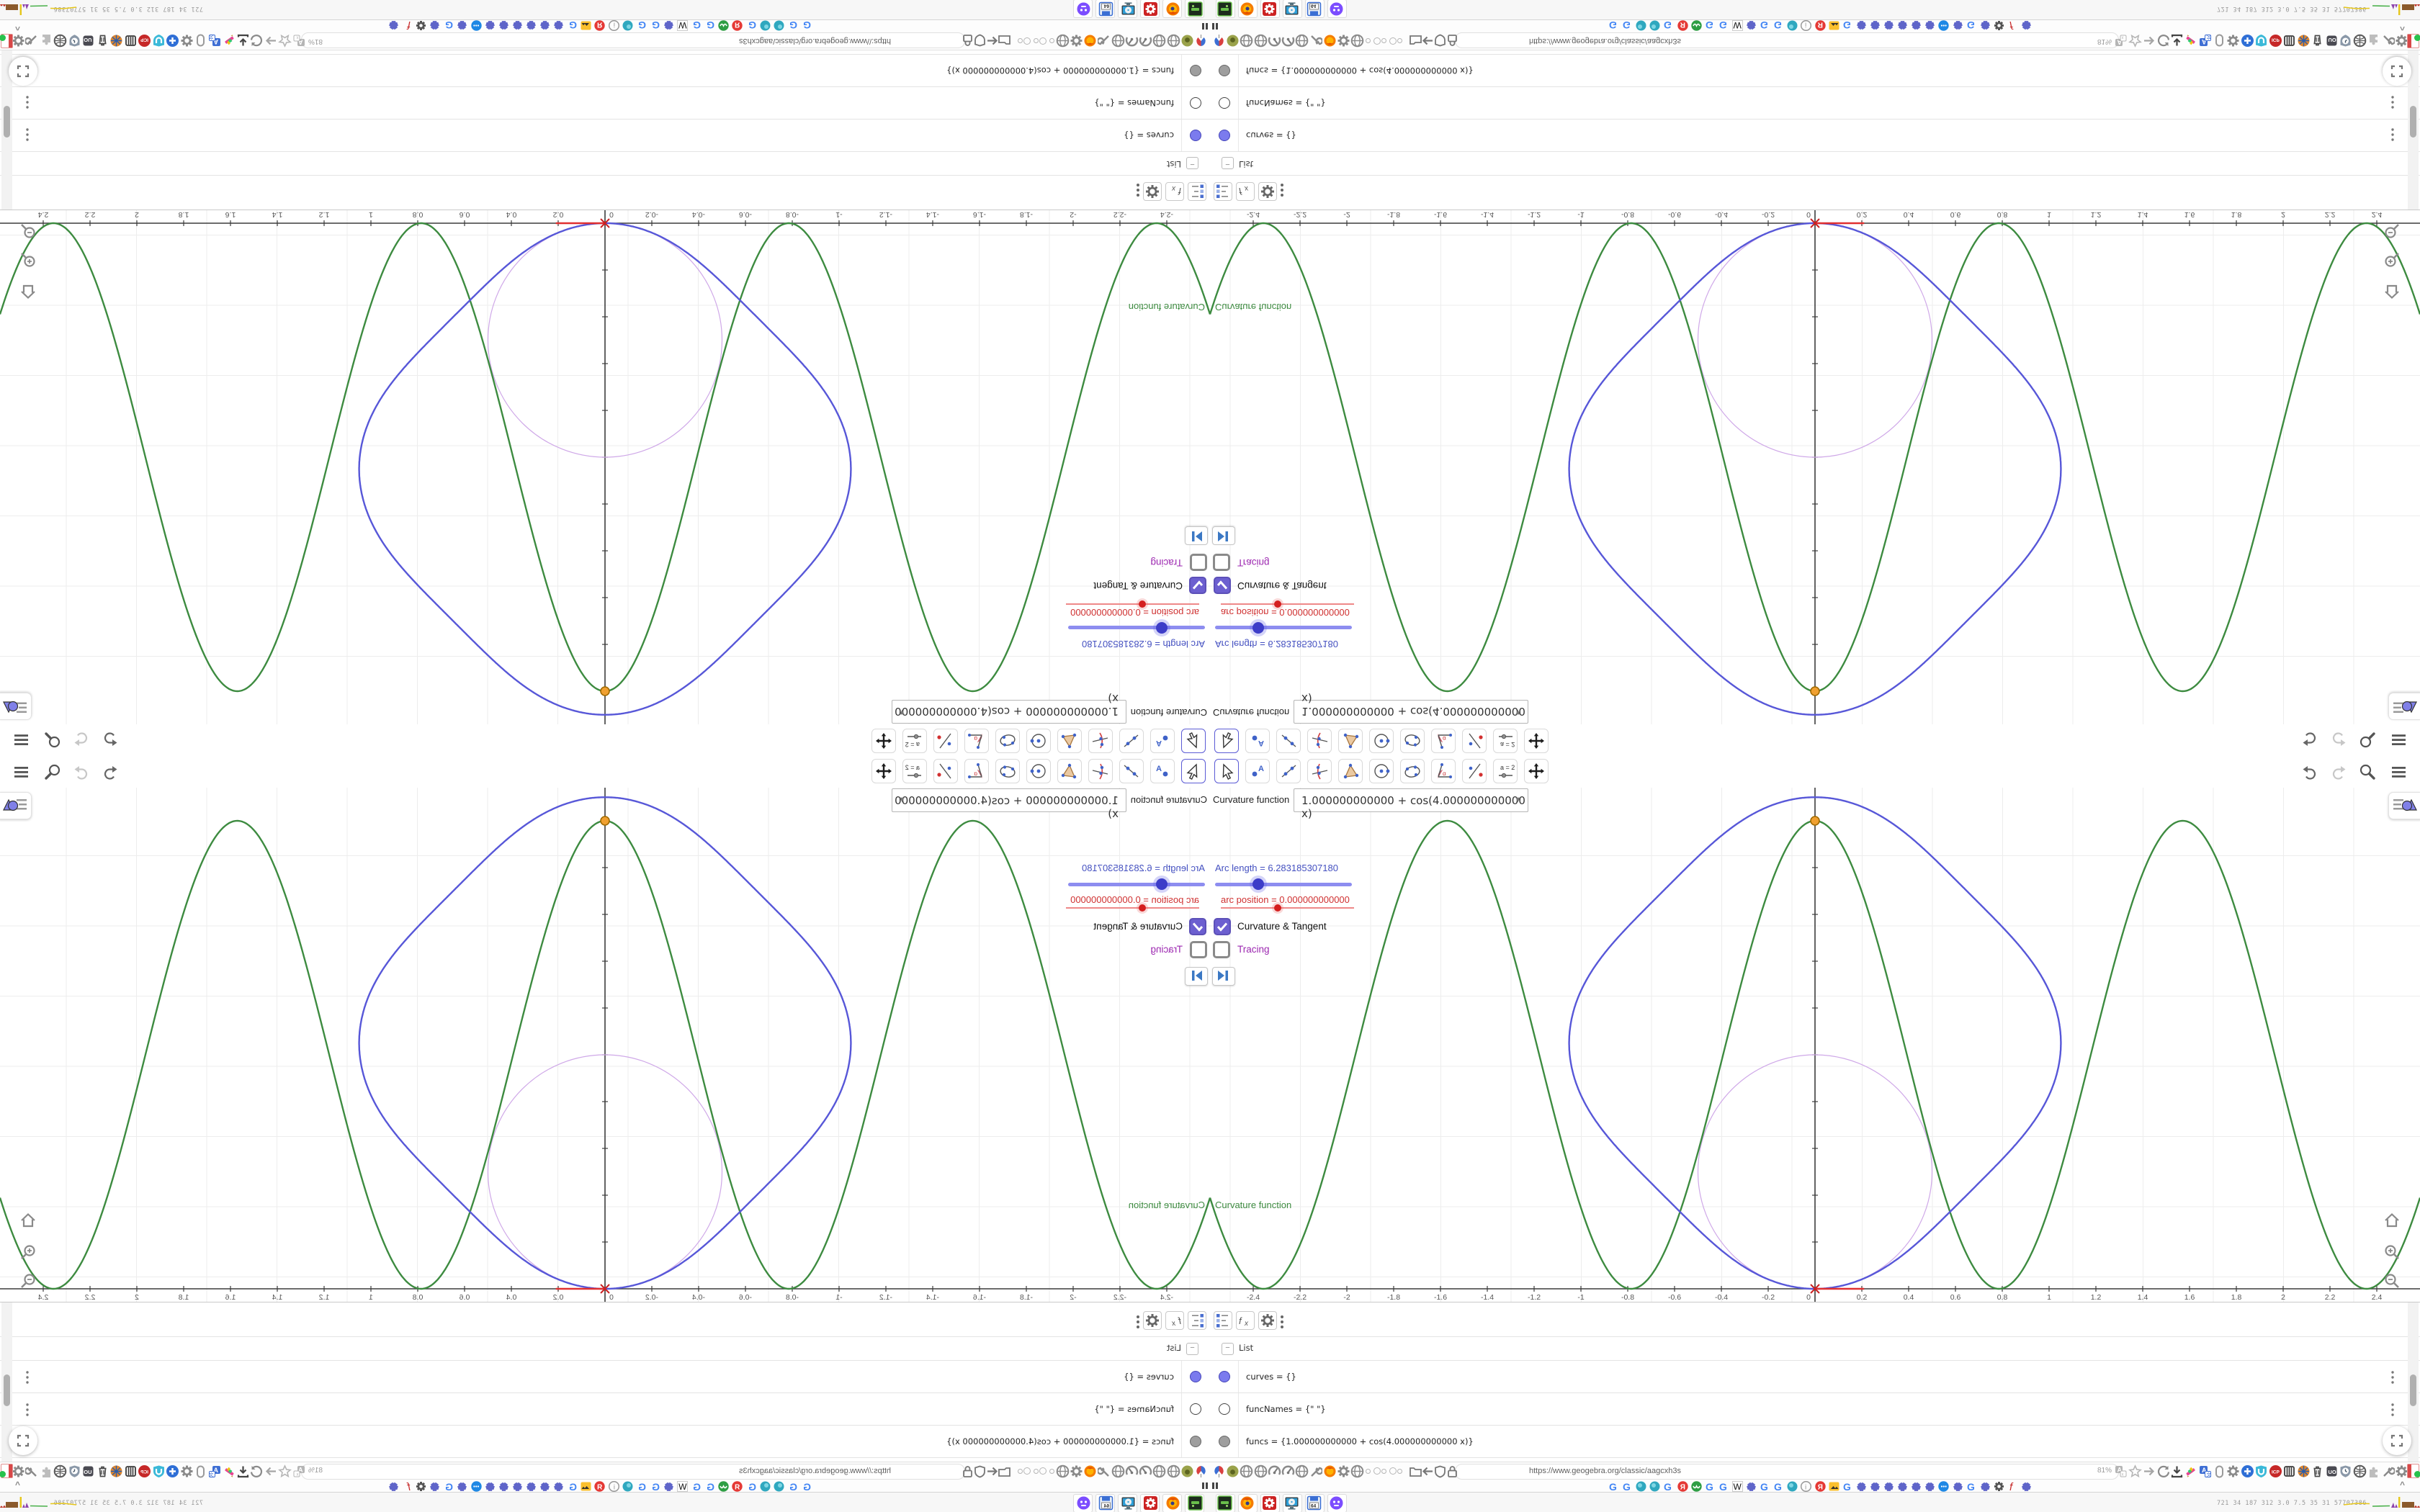 This screenshot has width=2420, height=1512. I want to click on skip-to-end-button, so click(1223, 535).